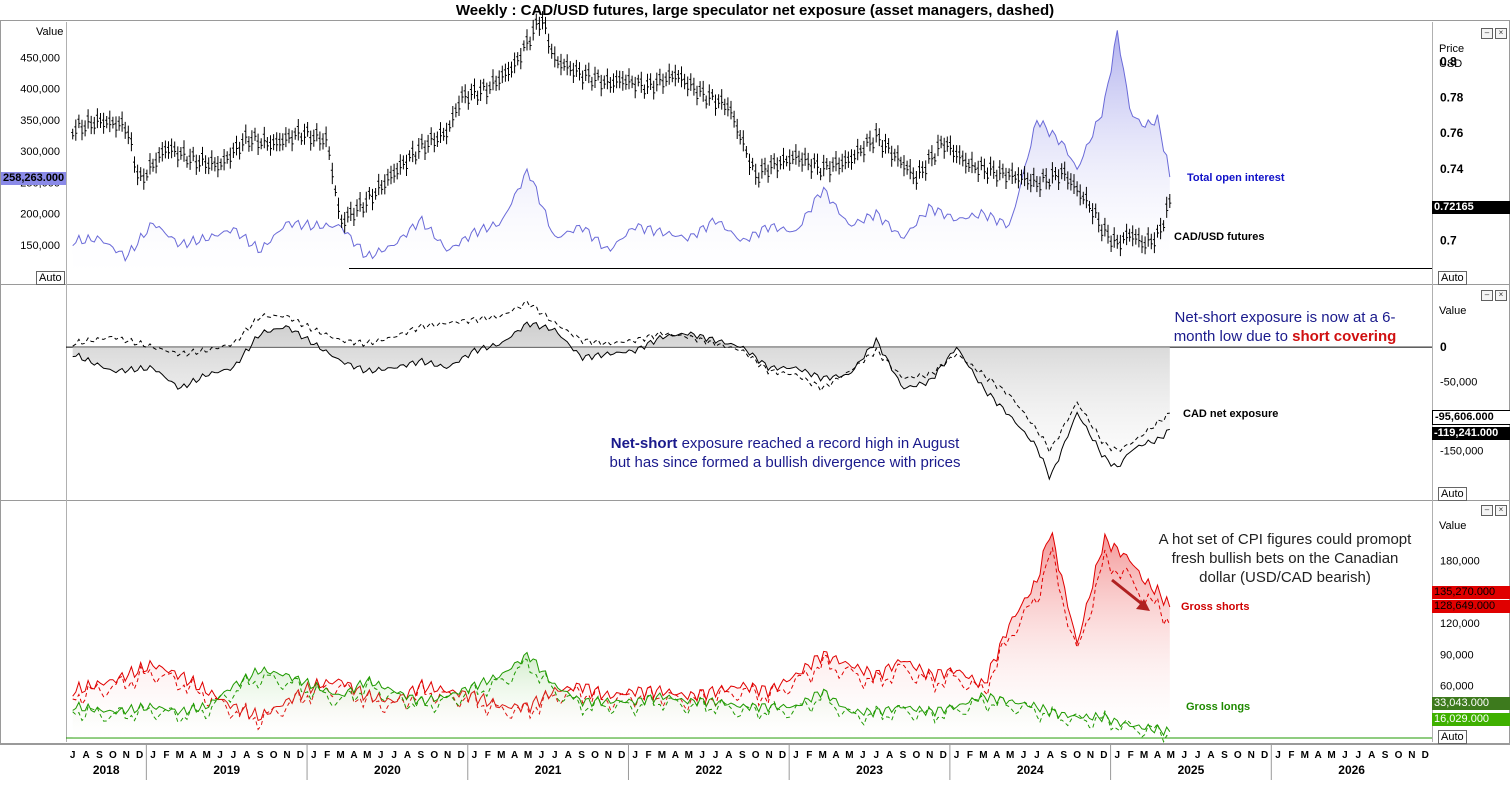 The width and height of the screenshot is (1510, 785). I want to click on auto-scale-right: Auto, so click(1452, 278).